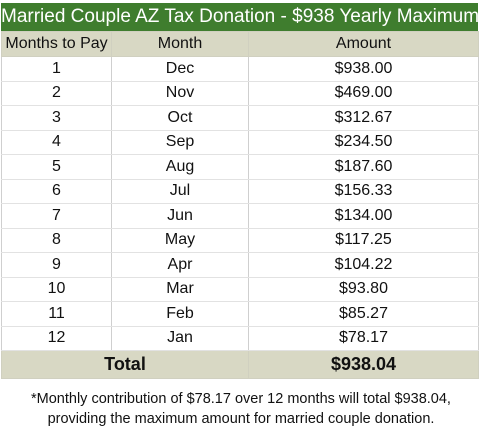  What do you see at coordinates (180, 265) in the screenshot?
I see `month-cell: Apr` at bounding box center [180, 265].